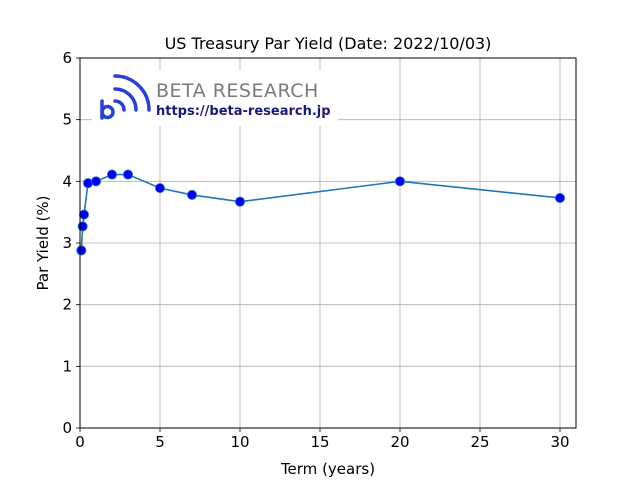  What do you see at coordinates (479, 442) in the screenshot?
I see `x-tick-label: 25` at bounding box center [479, 442].